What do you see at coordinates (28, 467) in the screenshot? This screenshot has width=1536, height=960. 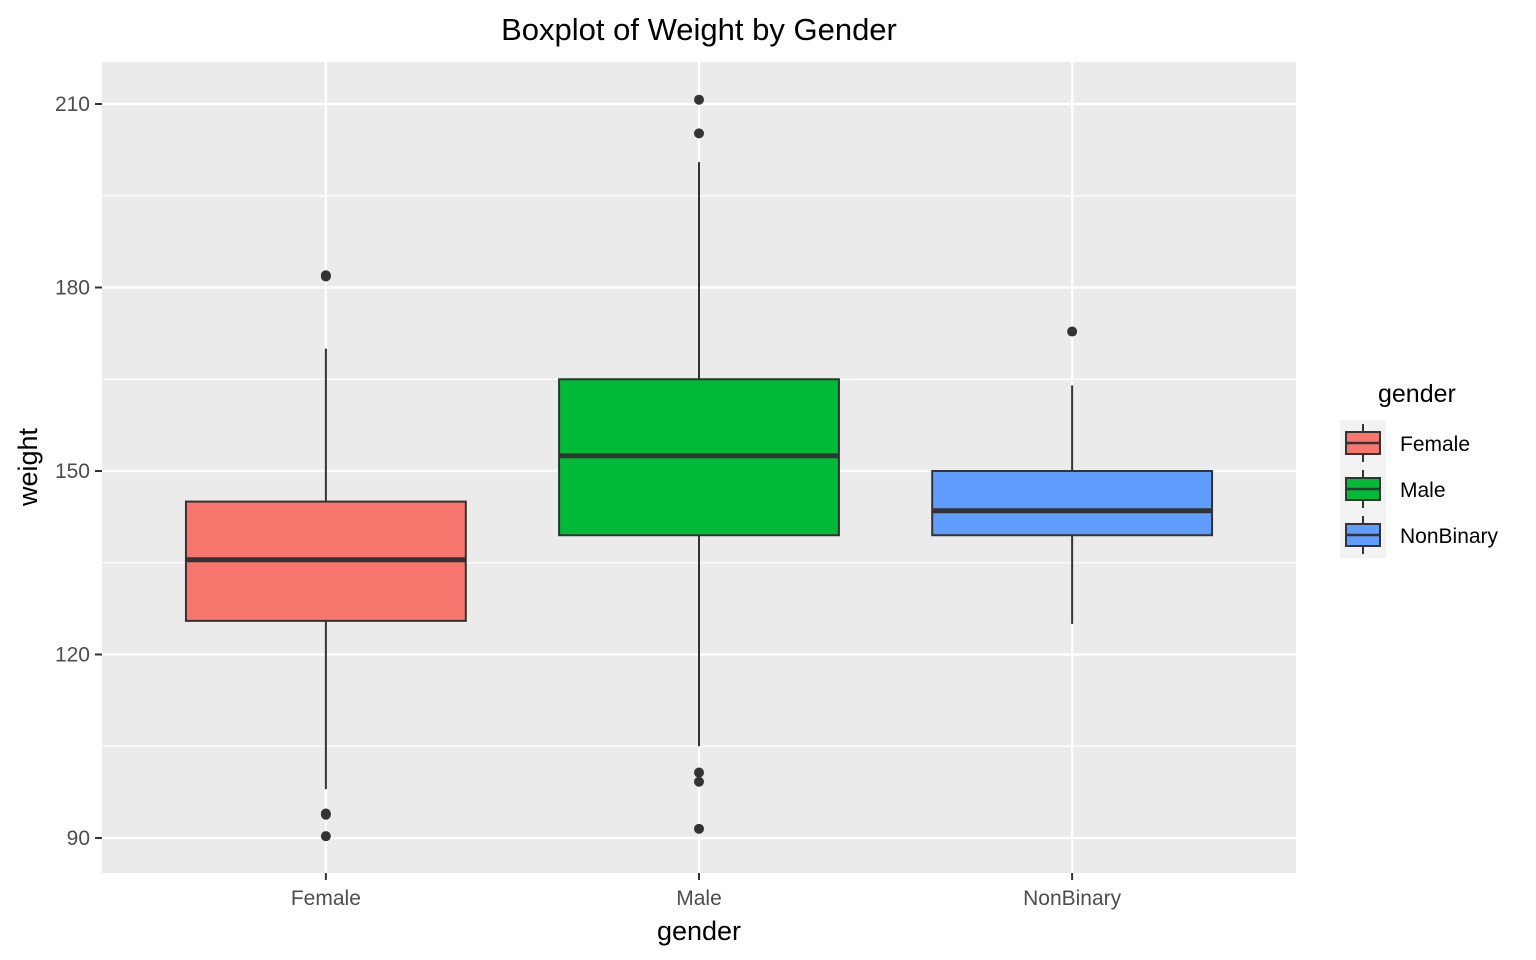 I see `y-axis-title: weight` at bounding box center [28, 467].